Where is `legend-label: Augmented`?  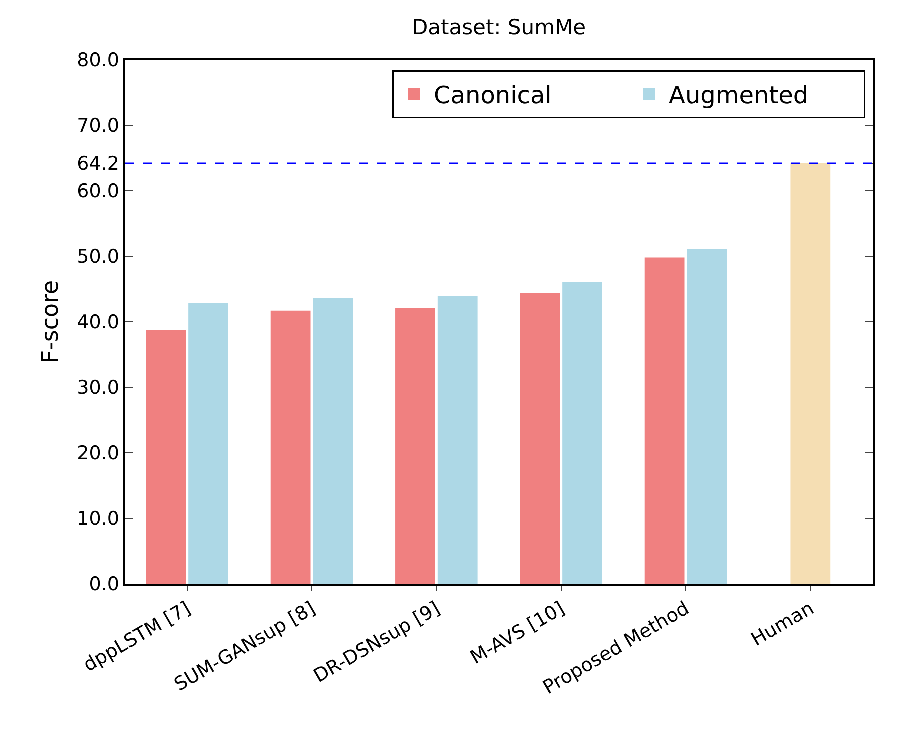
legend-label: Augmented is located at coordinates (739, 95).